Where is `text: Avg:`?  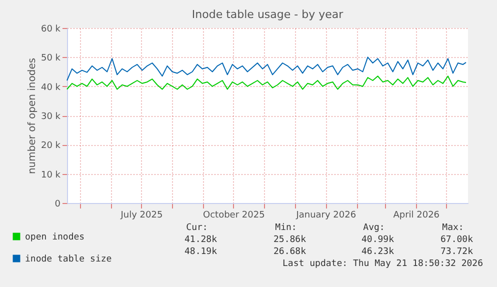
text: Avg: is located at coordinates (374, 228).